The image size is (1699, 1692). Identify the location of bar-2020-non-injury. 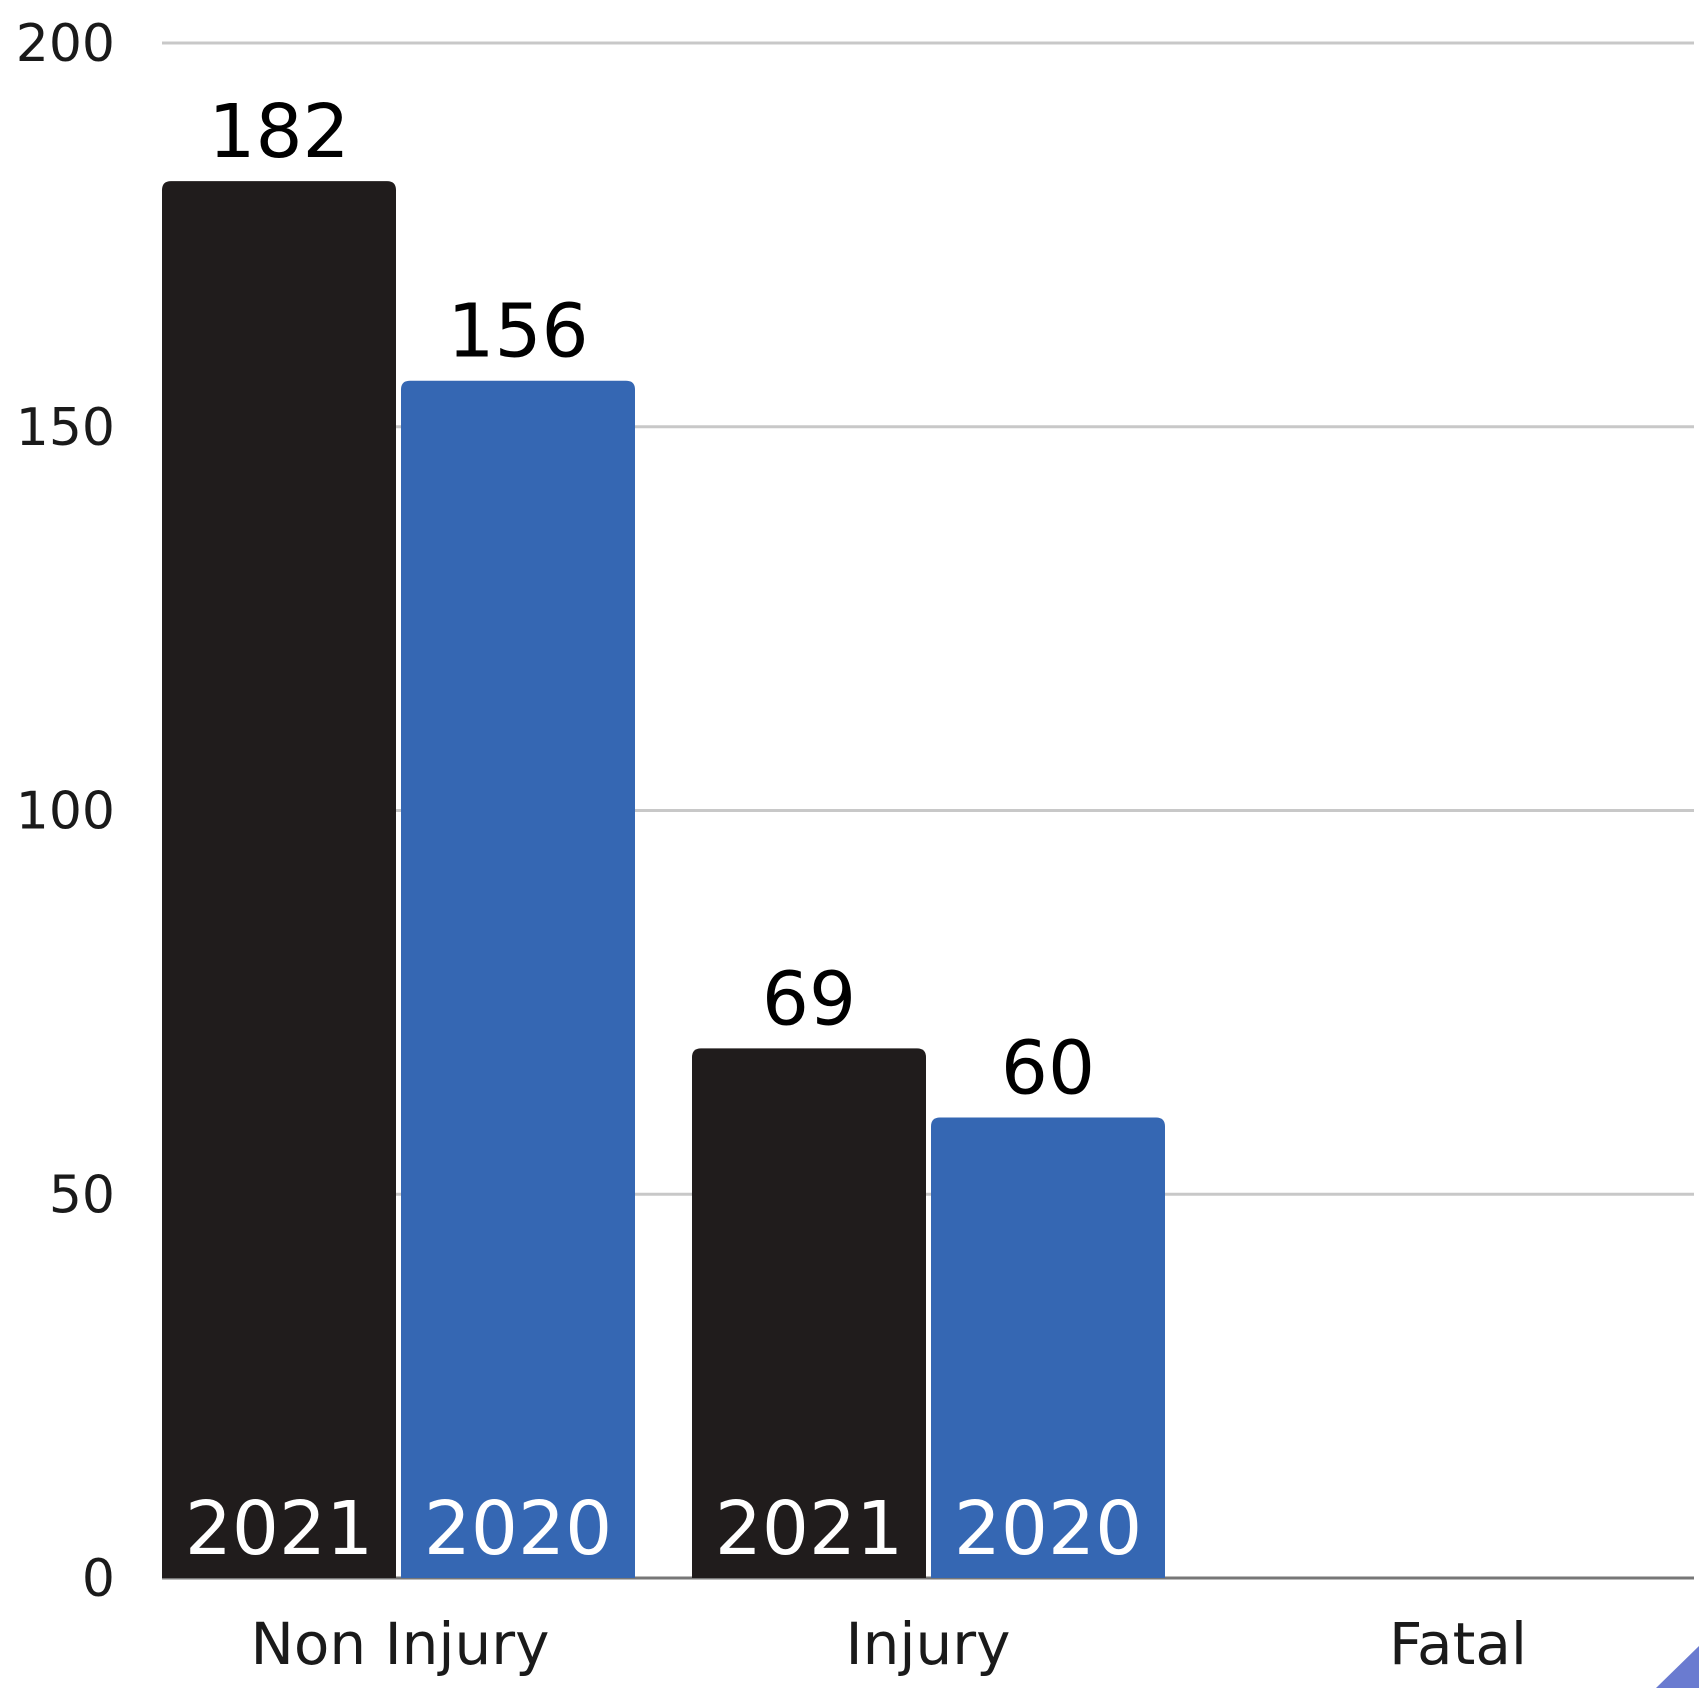
(518, 979).